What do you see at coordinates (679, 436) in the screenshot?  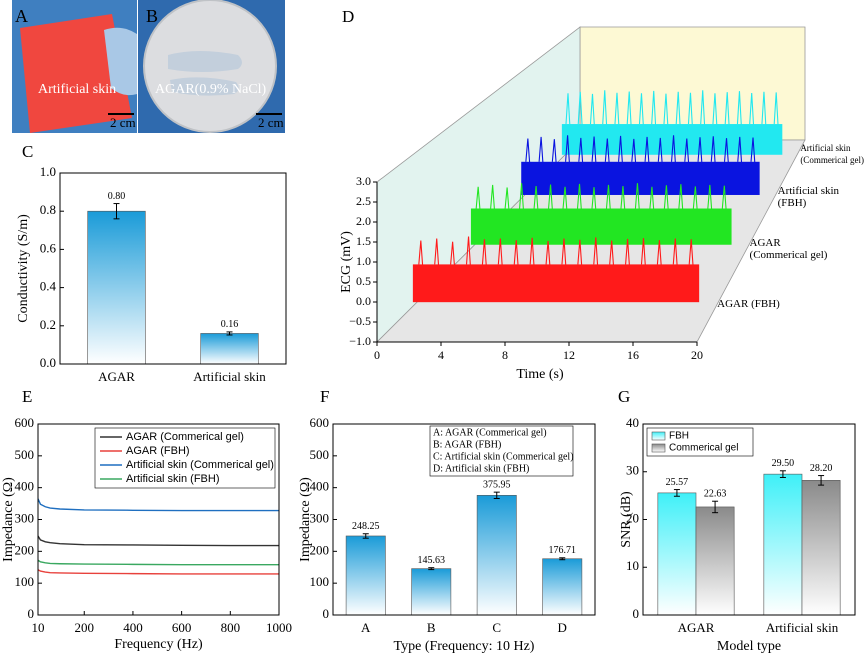 I see `legend-label: FBH` at bounding box center [679, 436].